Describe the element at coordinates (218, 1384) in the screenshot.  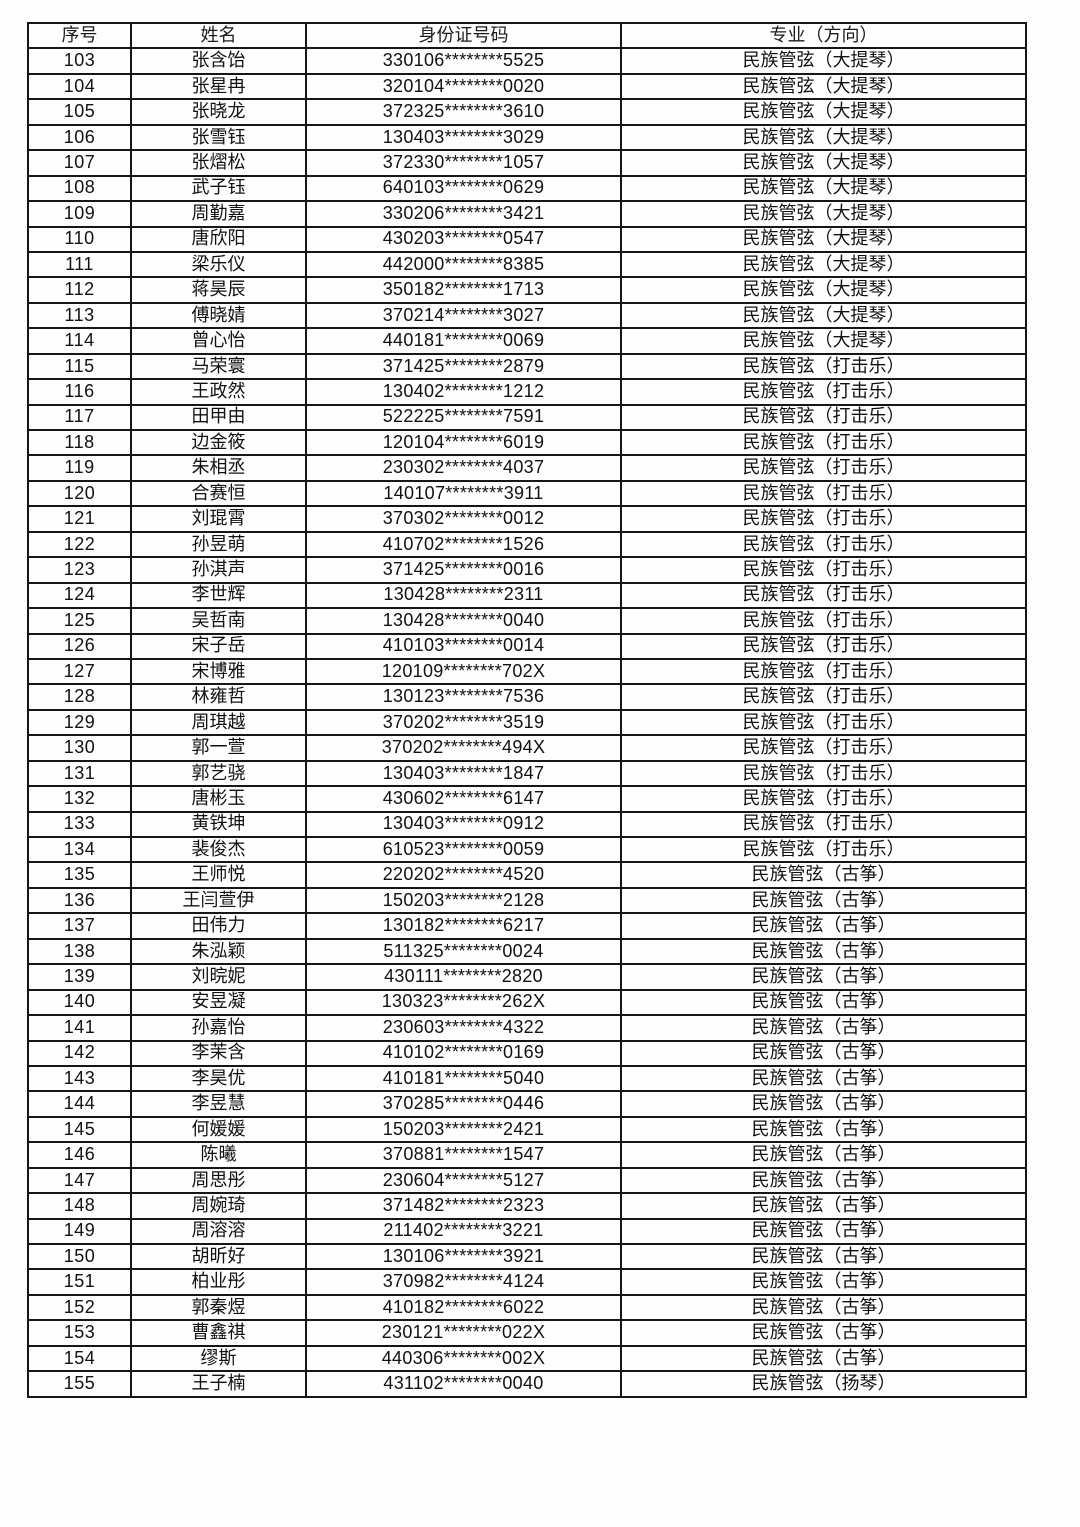
I see `cell-name: 王子楠` at that location.